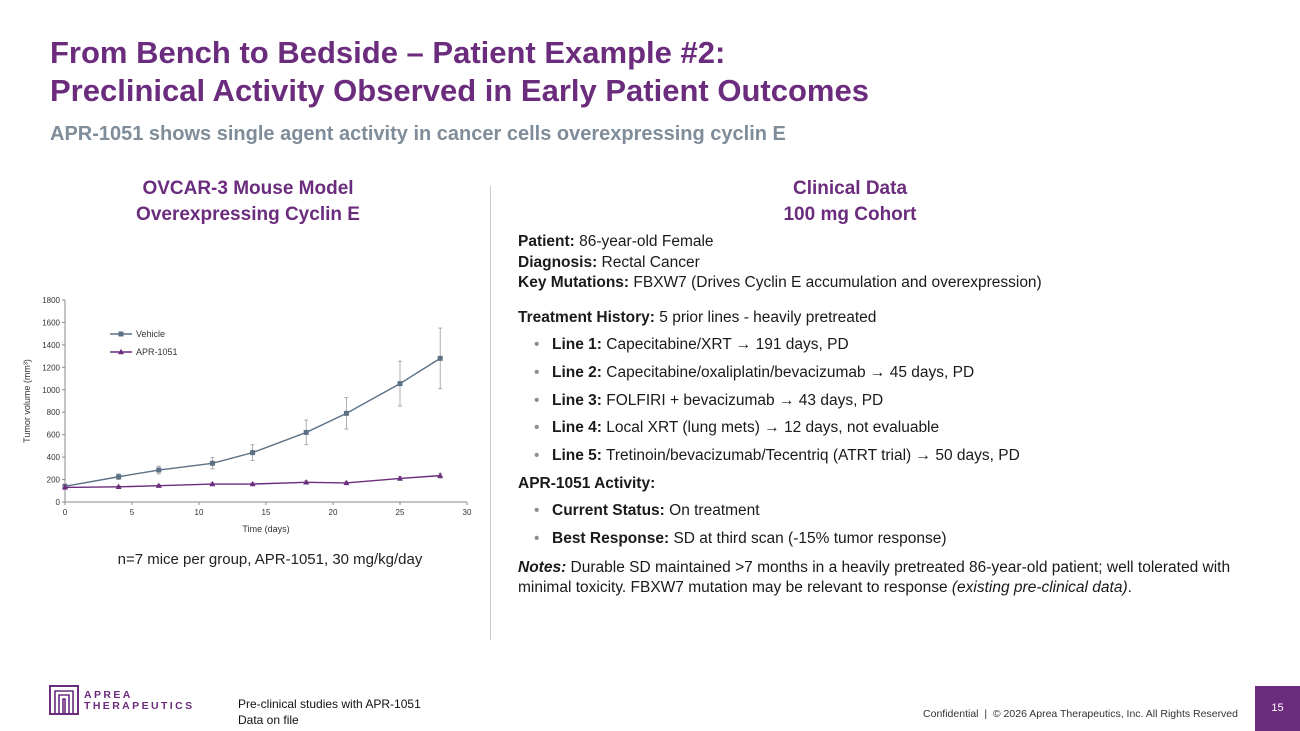 This screenshot has width=1300, height=731. I want to click on y-tick-label: 200, so click(54, 480).